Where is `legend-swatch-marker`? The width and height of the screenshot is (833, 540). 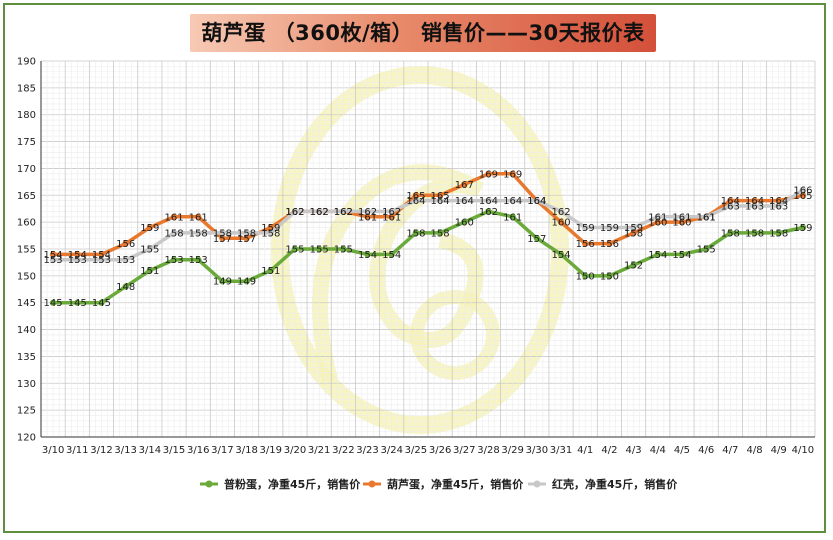
legend-swatch-marker is located at coordinates (537, 484).